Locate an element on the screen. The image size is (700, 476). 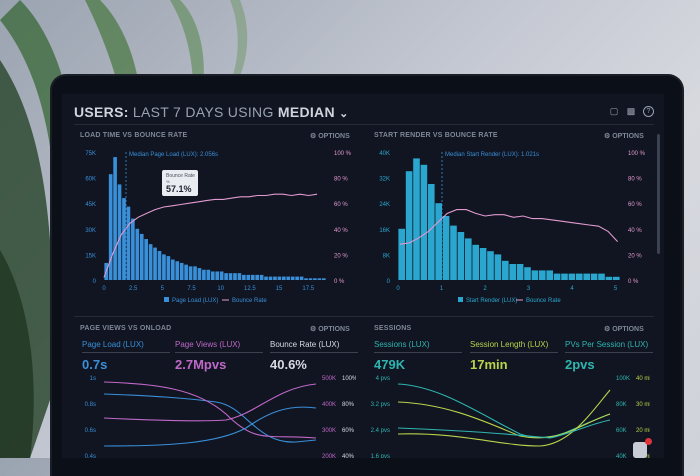
metric-label: Session Length (LUX) is located at coordinates (509, 344).